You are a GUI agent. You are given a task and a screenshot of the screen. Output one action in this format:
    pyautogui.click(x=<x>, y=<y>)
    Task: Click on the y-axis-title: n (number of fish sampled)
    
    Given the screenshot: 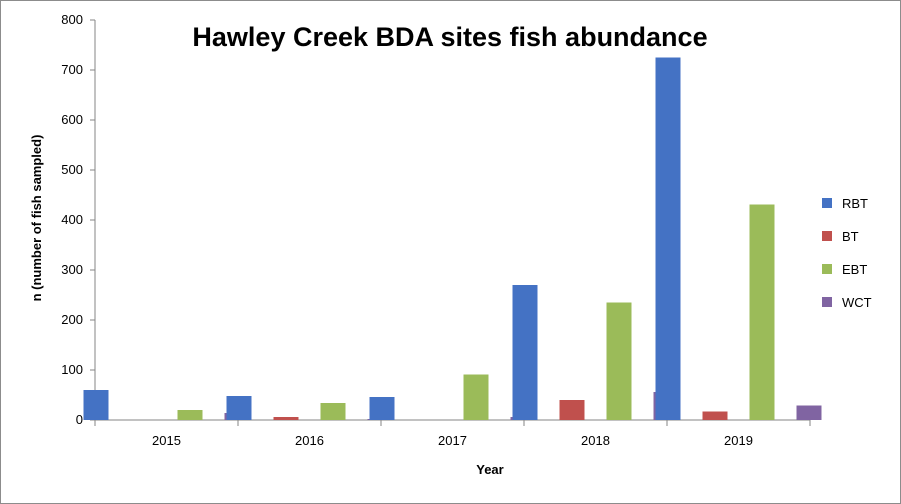 What is the action you would take?
    pyautogui.click(x=36, y=218)
    